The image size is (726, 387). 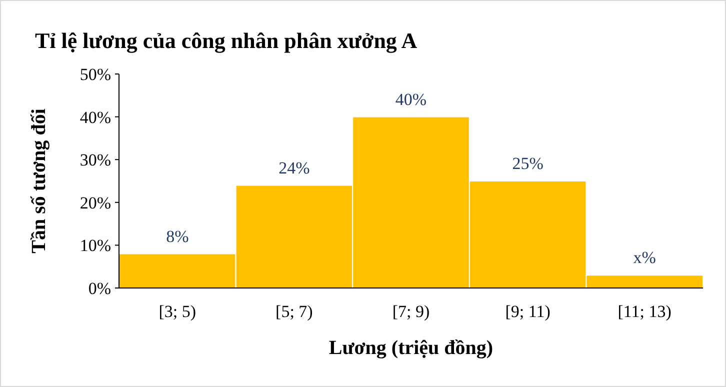 What do you see at coordinates (411, 311) in the screenshot?
I see `x-tick-label: [7; 9)` at bounding box center [411, 311].